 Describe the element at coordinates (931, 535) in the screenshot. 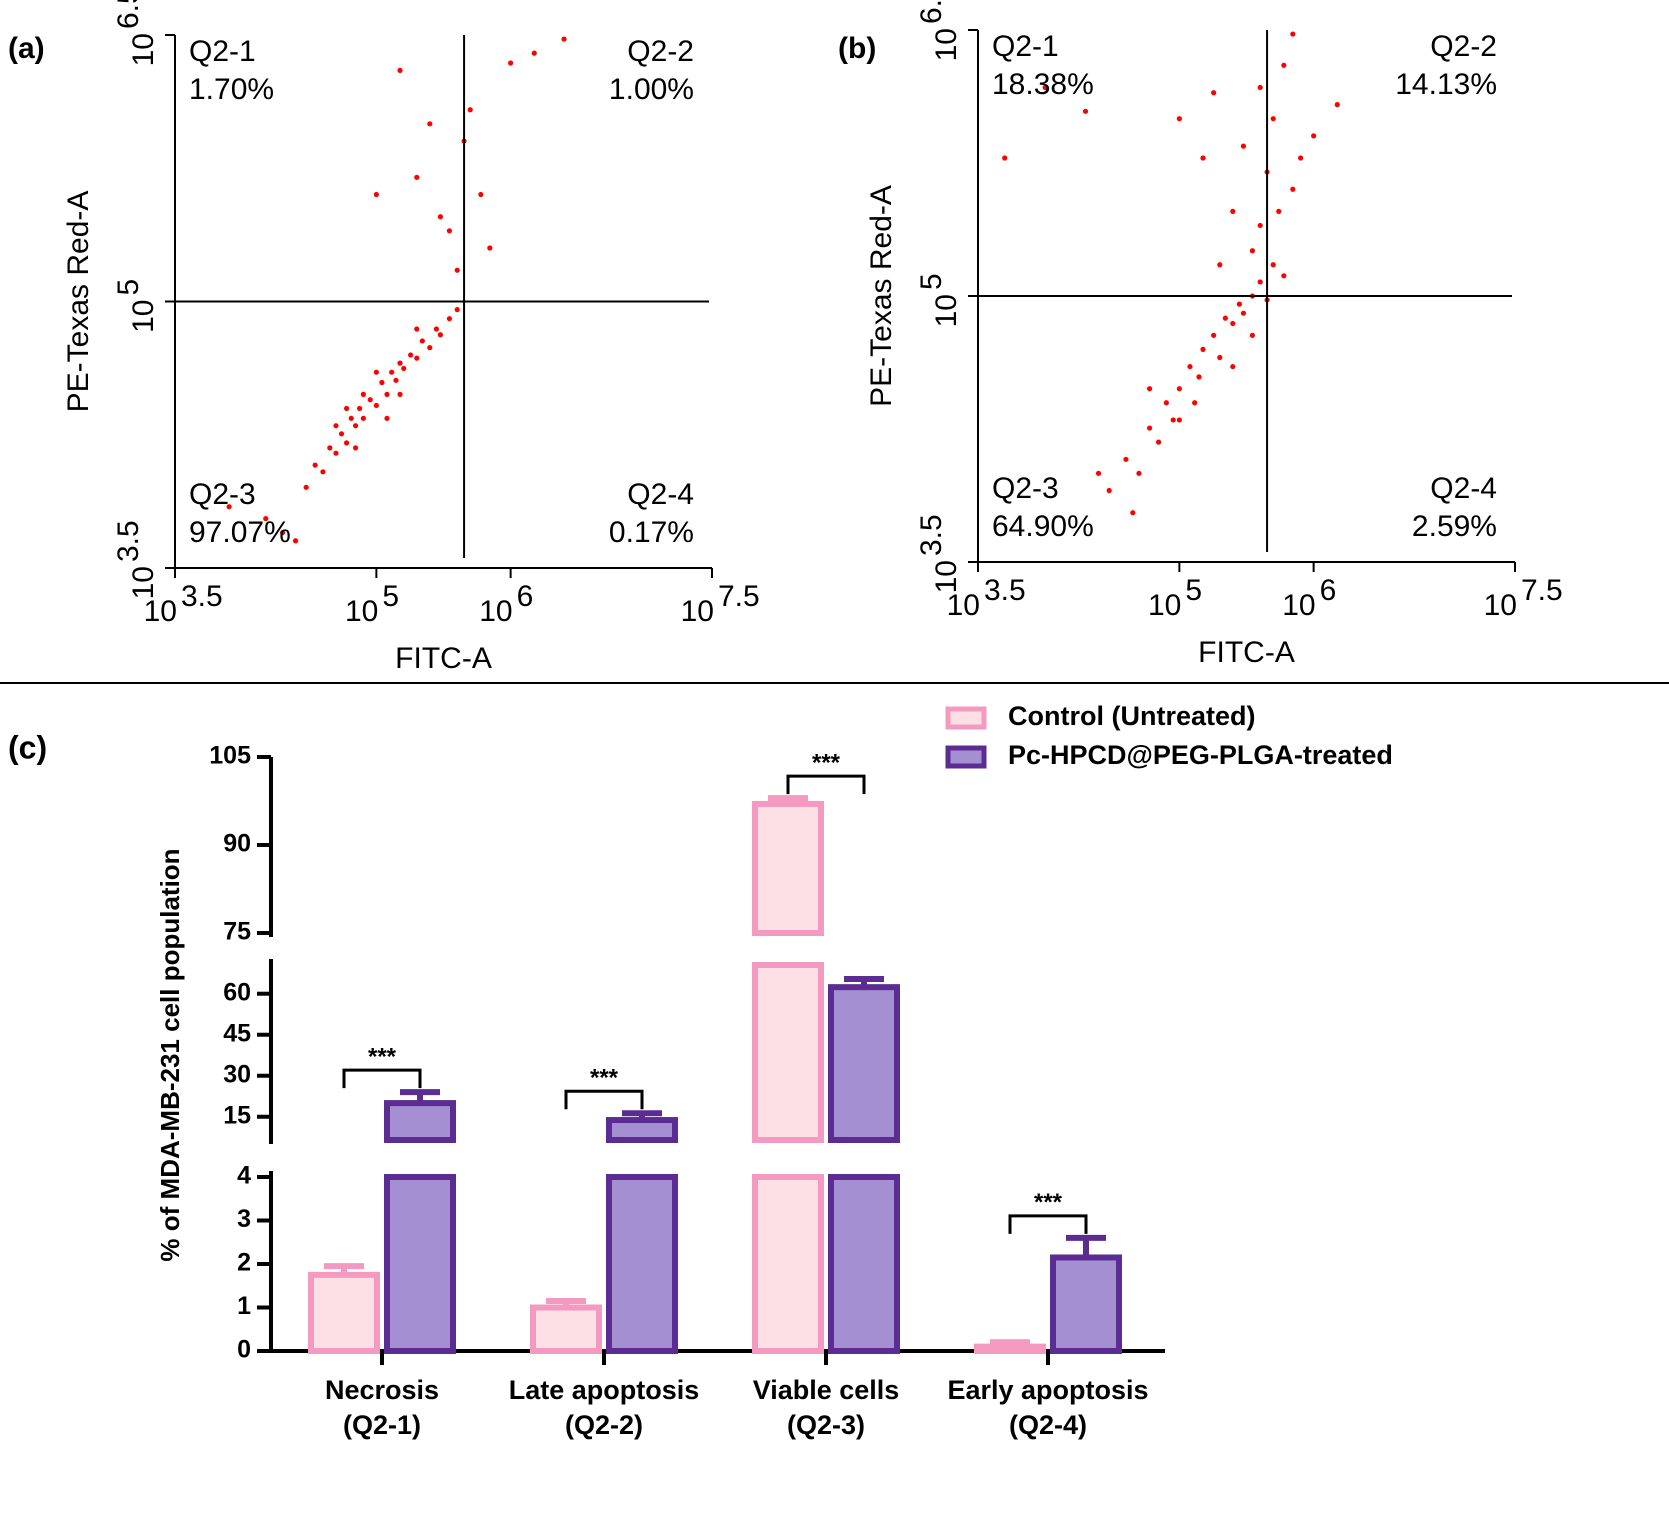

I see `y-tick-exponent: 3.5` at that location.